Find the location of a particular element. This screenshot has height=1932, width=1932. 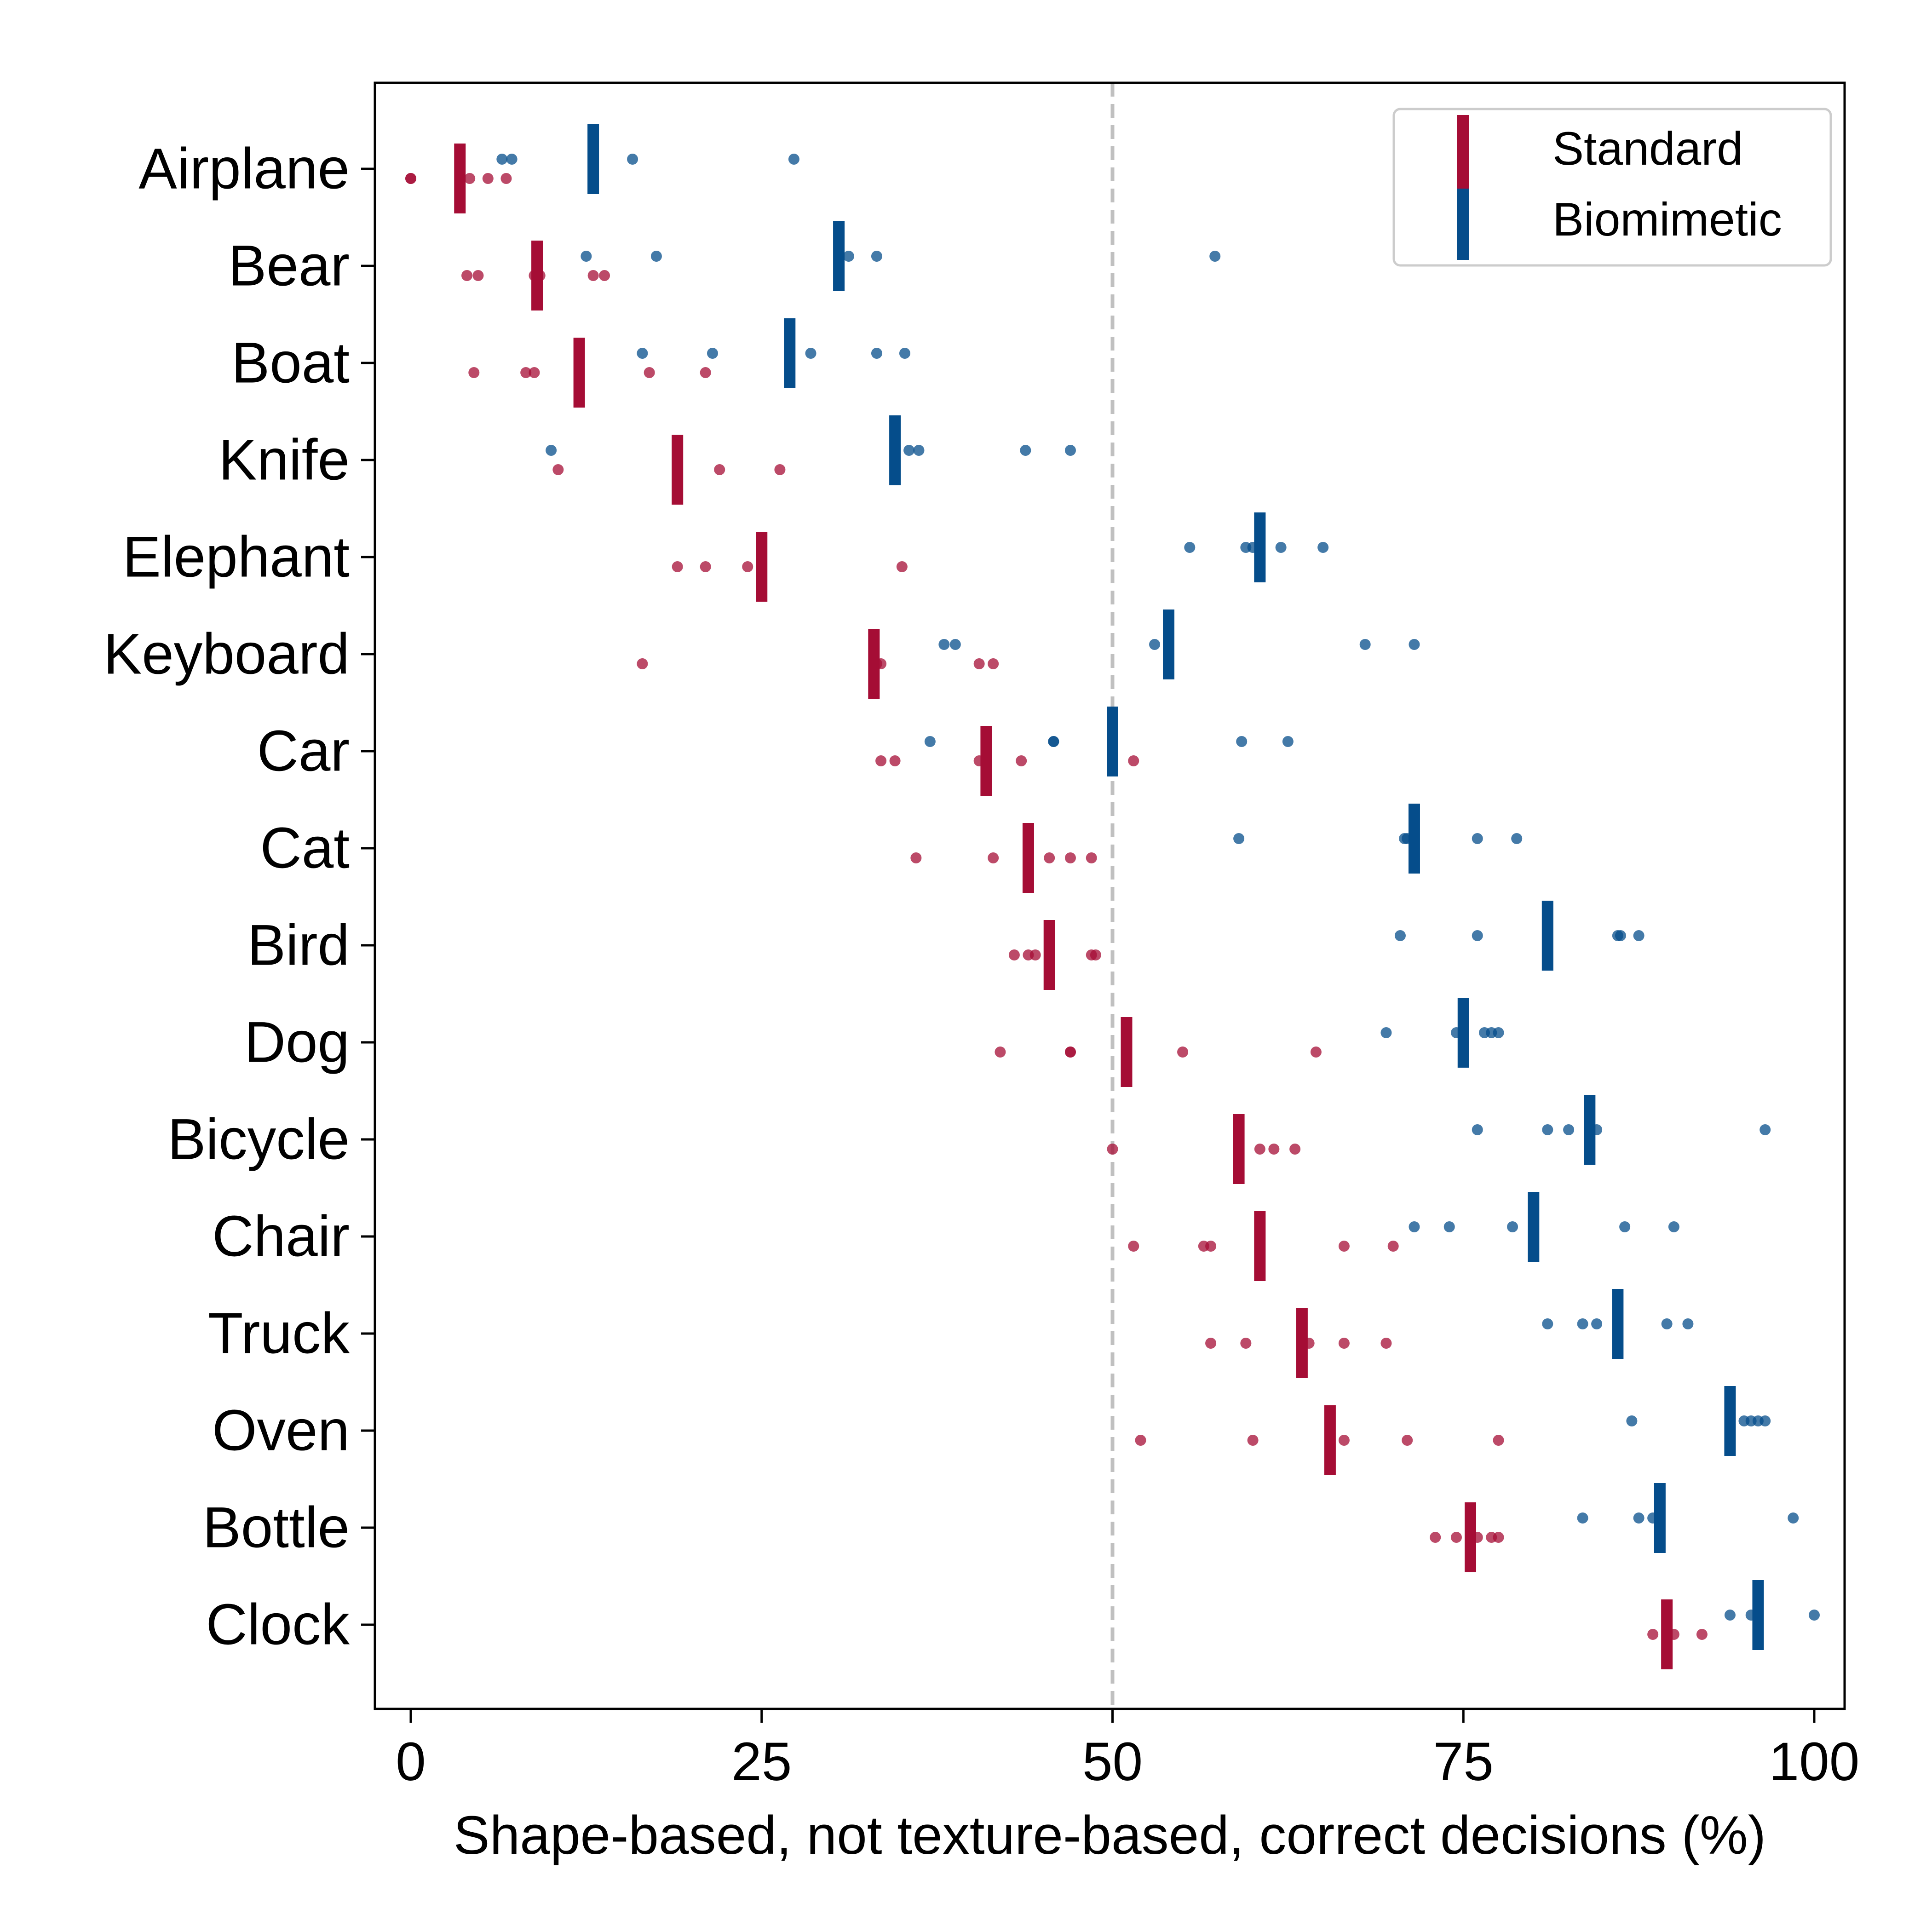

category-label-keyboard: Keyboard is located at coordinates (227, 654).